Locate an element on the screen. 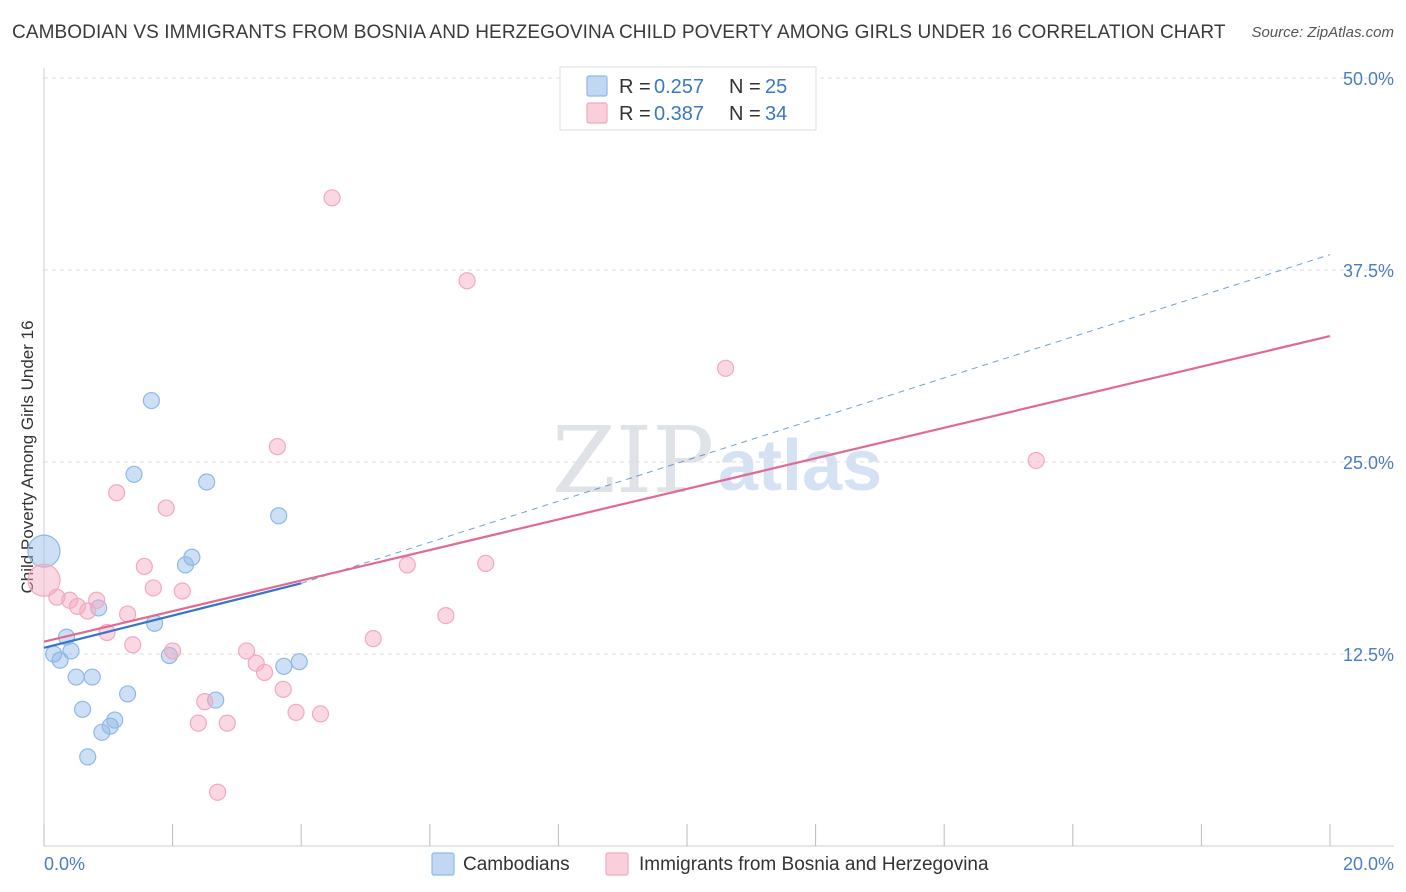 Image resolution: width=1406 pixels, height=892 pixels. legend-n-label-bosnia: N = is located at coordinates (745, 114).